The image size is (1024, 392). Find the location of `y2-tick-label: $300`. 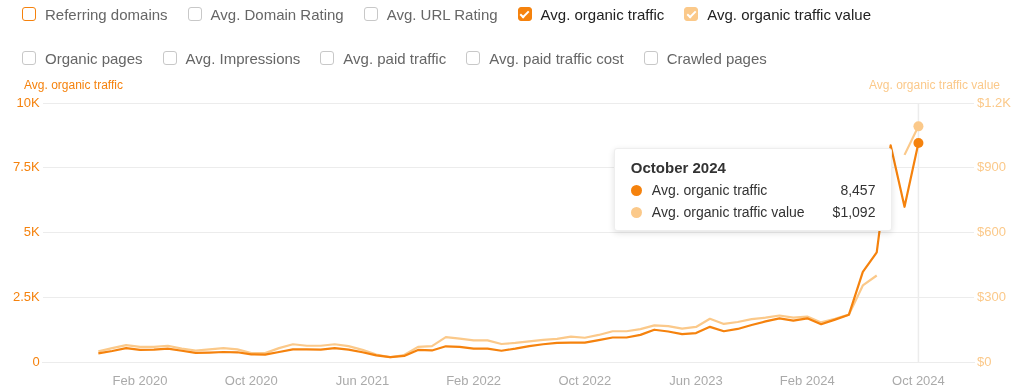

y2-tick-label: $300 is located at coordinates (991, 297).